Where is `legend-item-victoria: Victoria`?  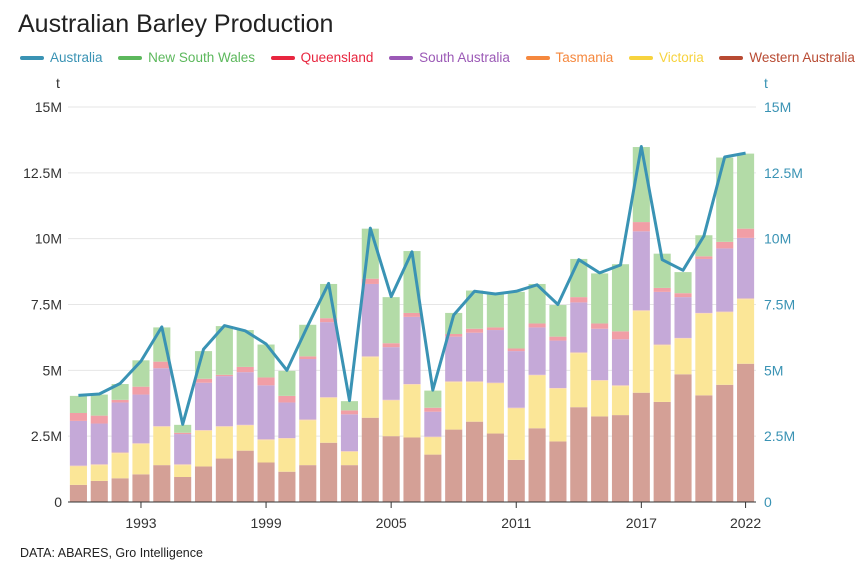 legend-item-victoria: Victoria is located at coordinates (666, 57).